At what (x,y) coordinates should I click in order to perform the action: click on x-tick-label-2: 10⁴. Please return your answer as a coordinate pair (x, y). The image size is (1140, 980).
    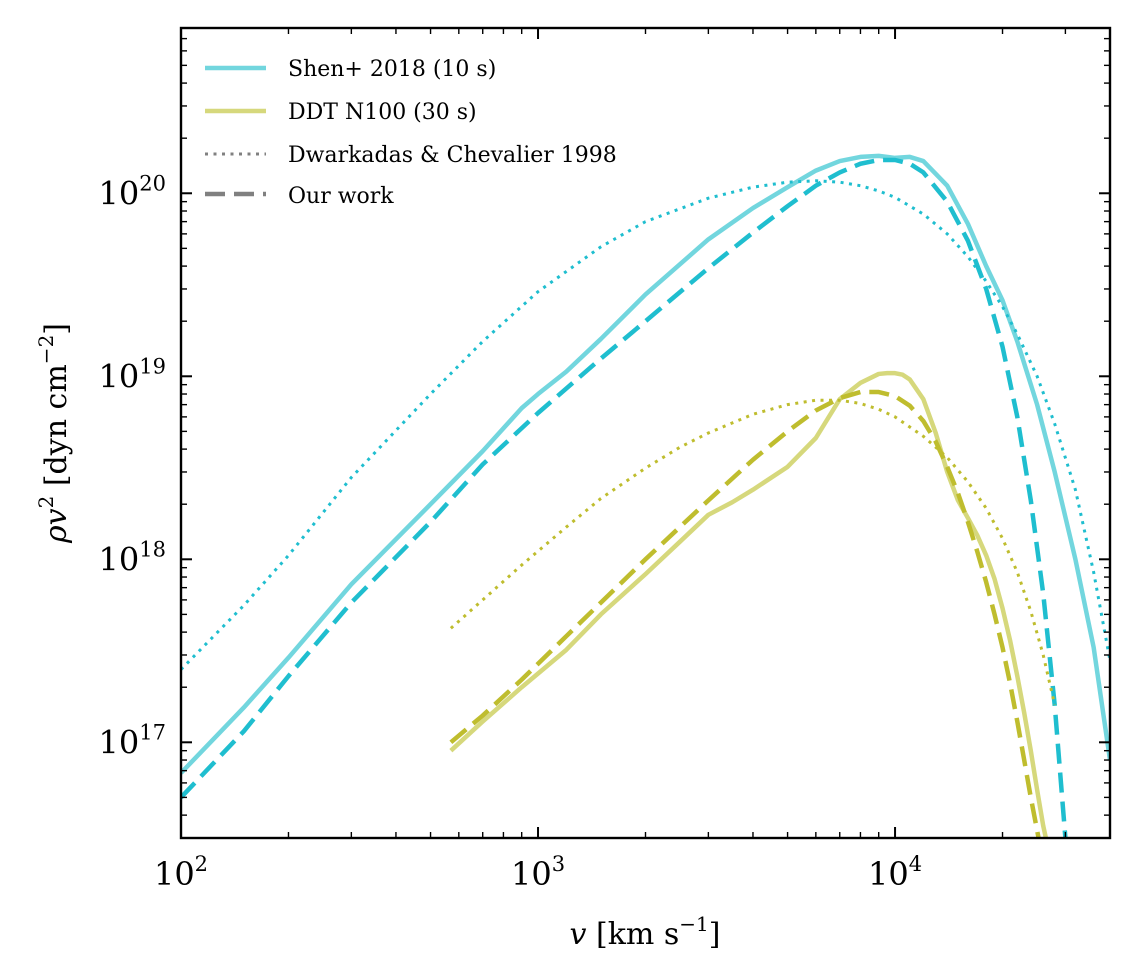
    Looking at the image, I should click on (895, 872).